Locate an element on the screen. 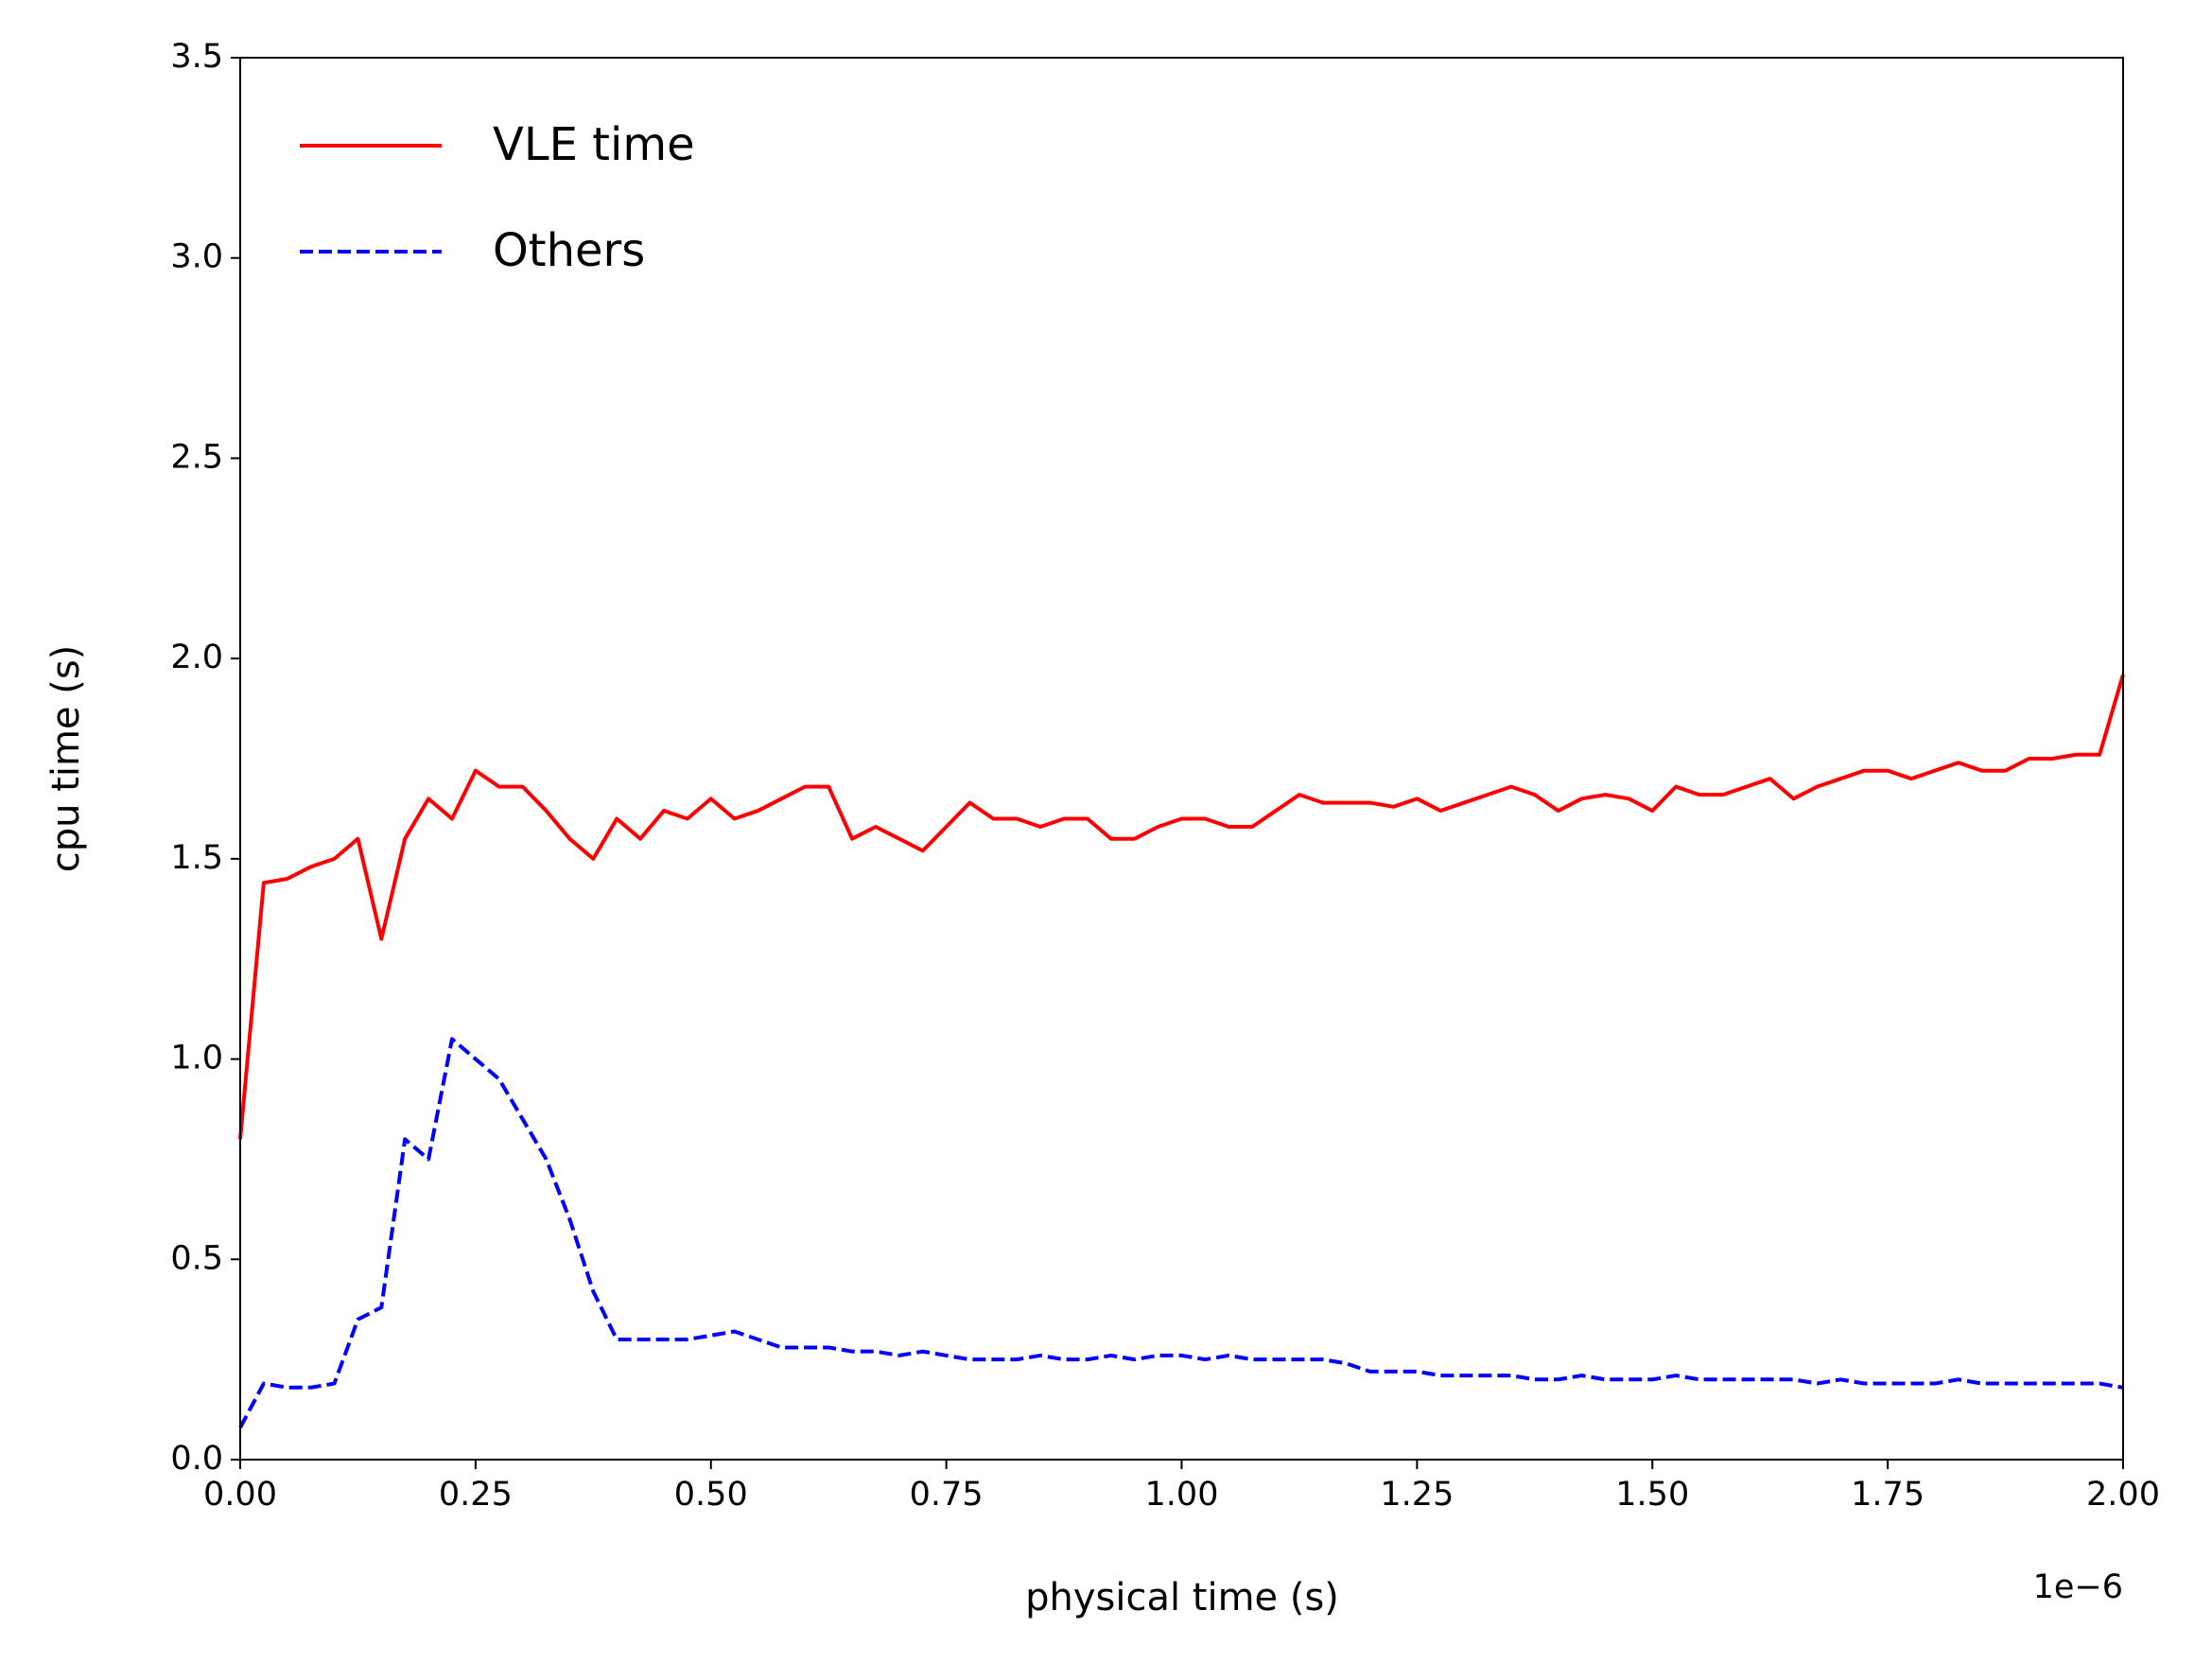  x-tick-label: 0.75 is located at coordinates (947, 1495).